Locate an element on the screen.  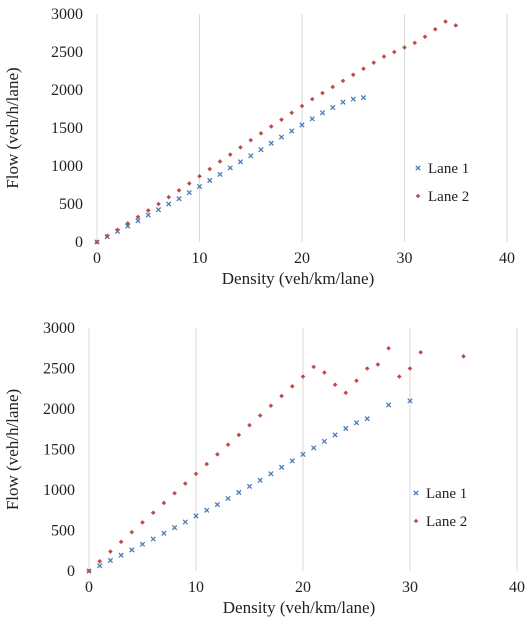
y-tick-label: 1000 is located at coordinates (67, 166).